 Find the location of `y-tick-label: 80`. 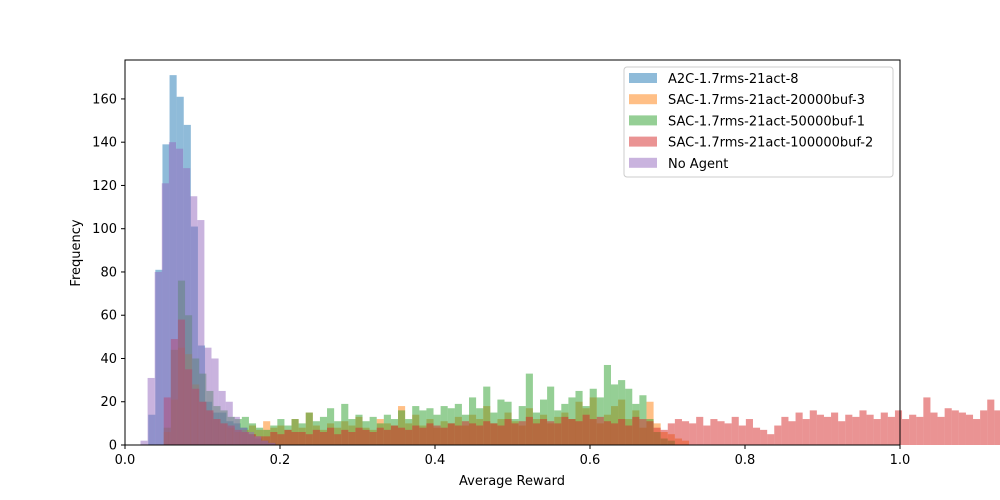

y-tick-label: 80 is located at coordinates (108, 272).